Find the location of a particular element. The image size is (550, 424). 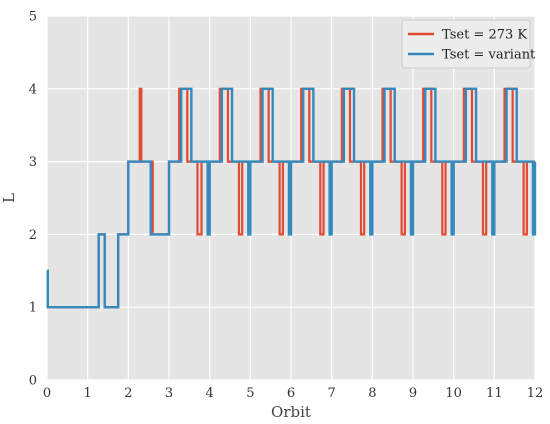

x-tick-labels: 0 1 2 3 4 5 6 7 8 9 10 11 12 is located at coordinates (293, 393).